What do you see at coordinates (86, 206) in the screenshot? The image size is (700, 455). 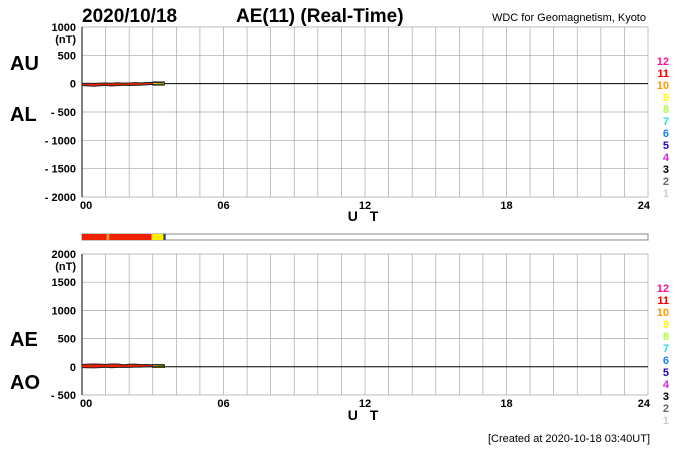 I see `p1-xtick-label: 00` at bounding box center [86, 206].